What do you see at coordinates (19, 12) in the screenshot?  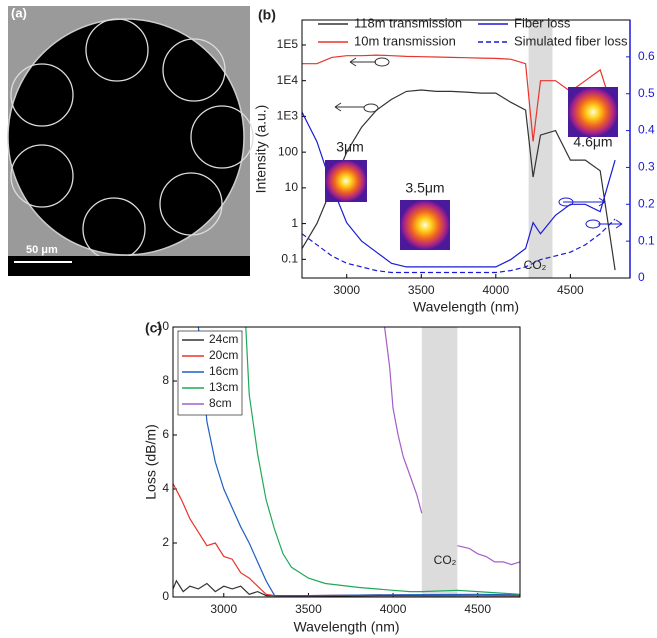 I see `panel-label: (a)` at bounding box center [19, 12].